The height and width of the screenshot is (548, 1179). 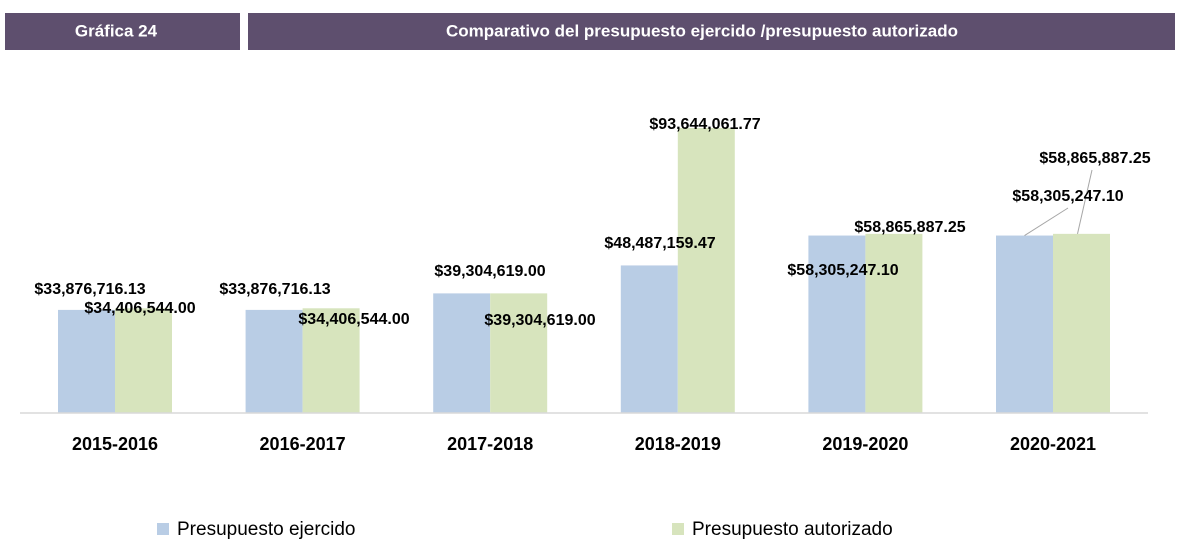 I want to click on value-label: $48,487,159.47, so click(x=659, y=243).